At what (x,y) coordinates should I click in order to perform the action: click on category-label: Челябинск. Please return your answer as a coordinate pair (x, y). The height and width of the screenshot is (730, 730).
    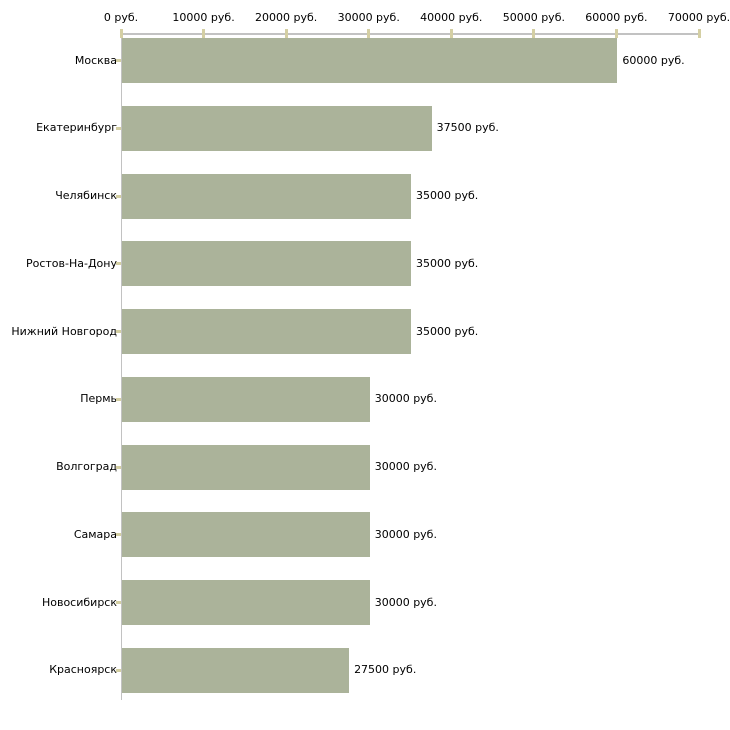
    Looking at the image, I should click on (86, 195).